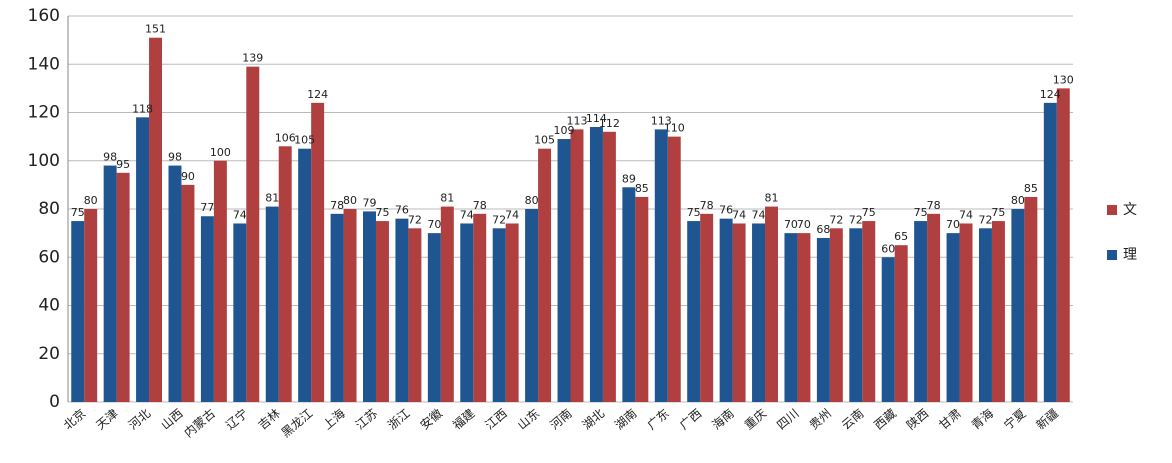 This screenshot has width=1172, height=463. Describe the element at coordinates (888, 248) in the screenshot. I see `value-label: 60` at that location.